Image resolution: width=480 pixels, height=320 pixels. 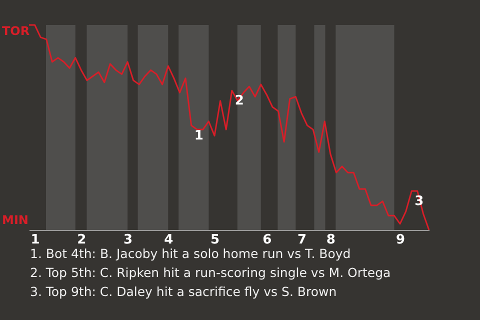 What do you see at coordinates (401, 240) in the screenshot?
I see `x-tick-label: 9` at bounding box center [401, 240].